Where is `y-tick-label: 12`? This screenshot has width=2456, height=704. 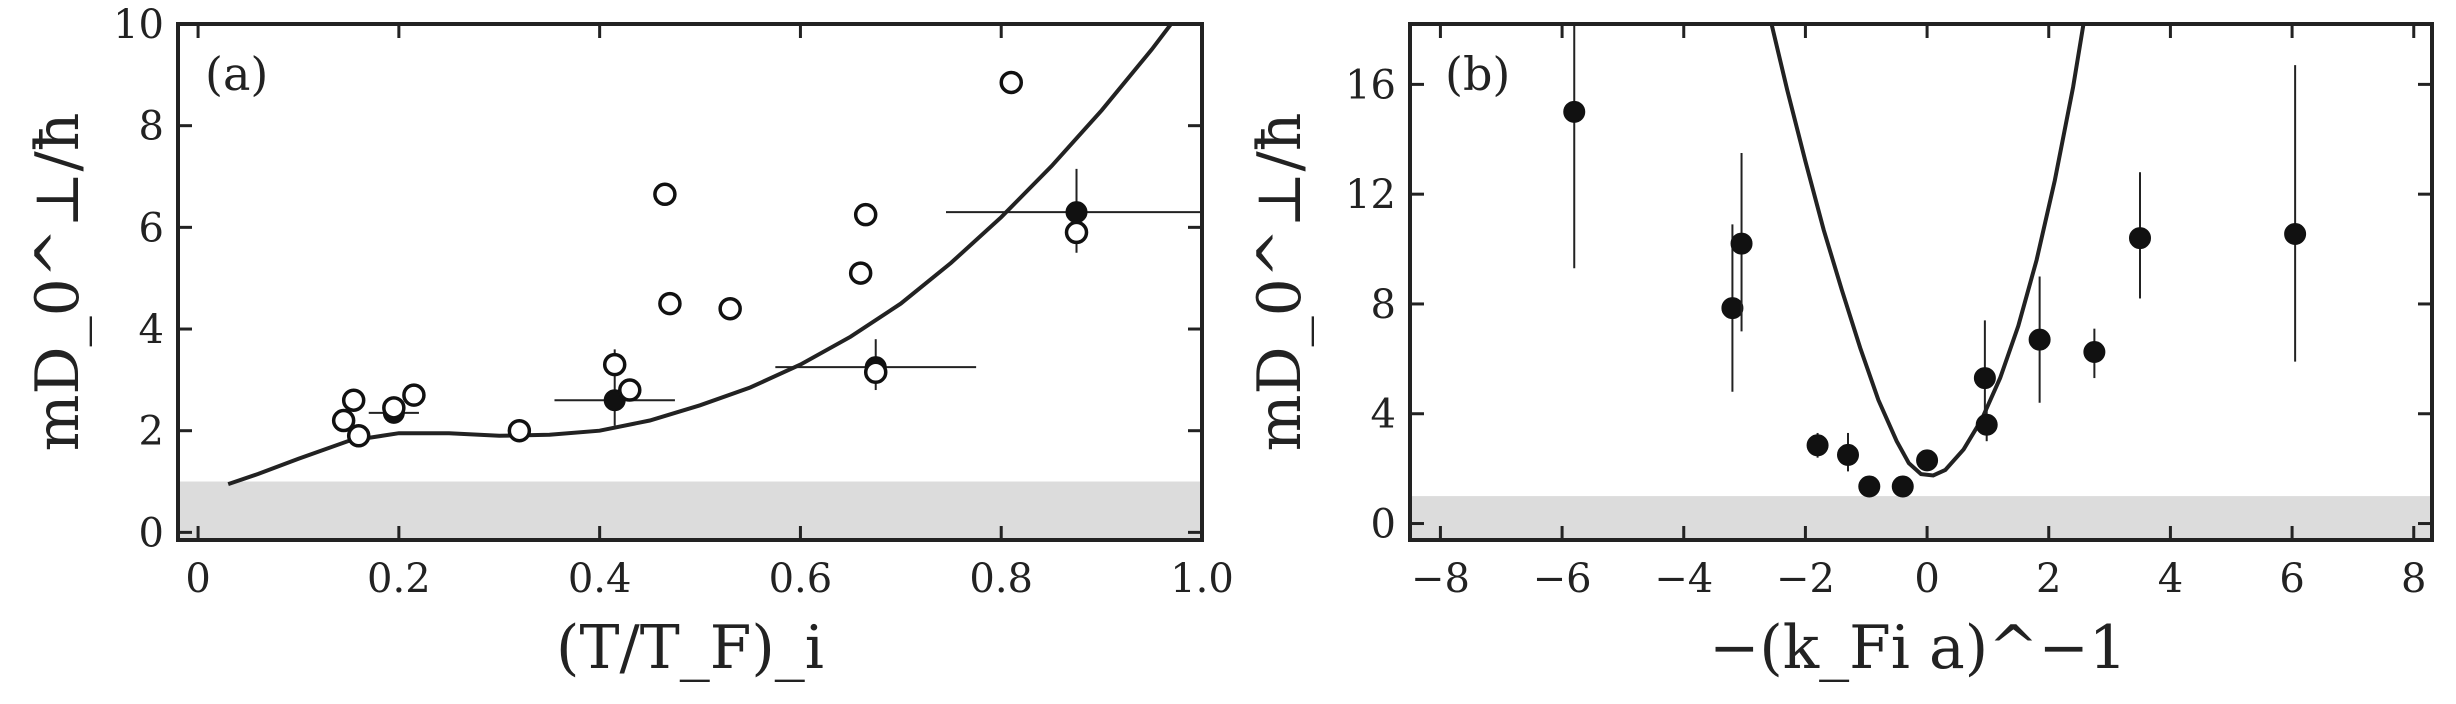
y-tick-label: 12 is located at coordinates (1370, 195).